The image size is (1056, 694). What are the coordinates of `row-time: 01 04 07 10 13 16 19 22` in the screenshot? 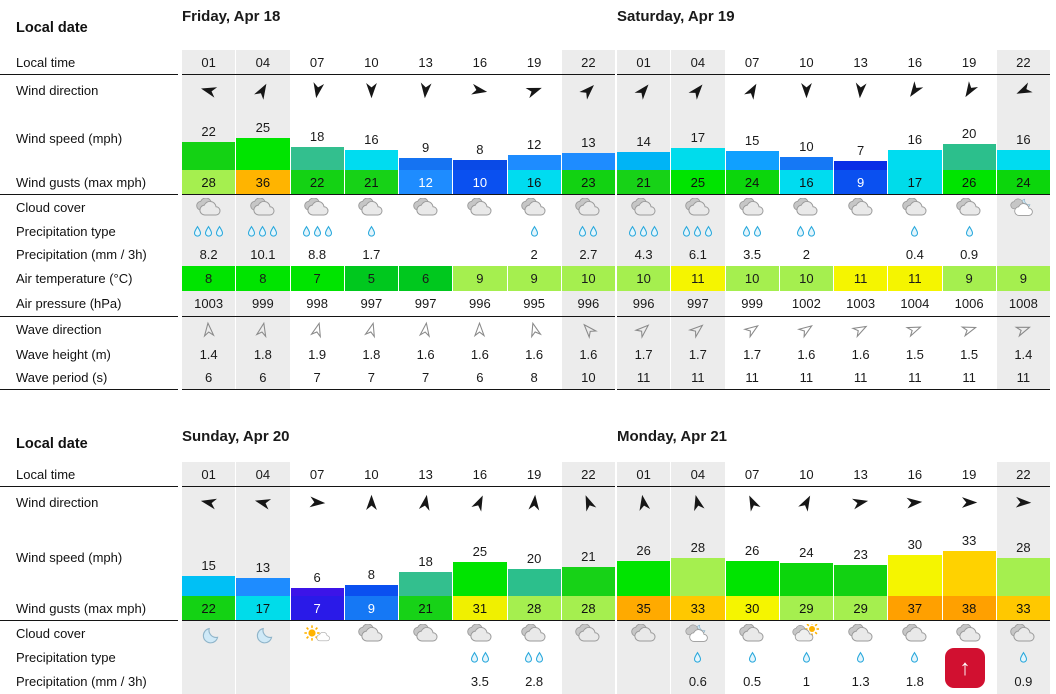 It's located at (833, 474).